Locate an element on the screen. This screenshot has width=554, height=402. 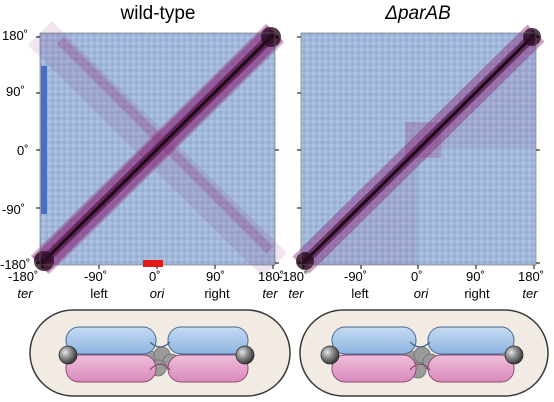
panel-title-wildtype: wild-type is located at coordinates (158, 13).